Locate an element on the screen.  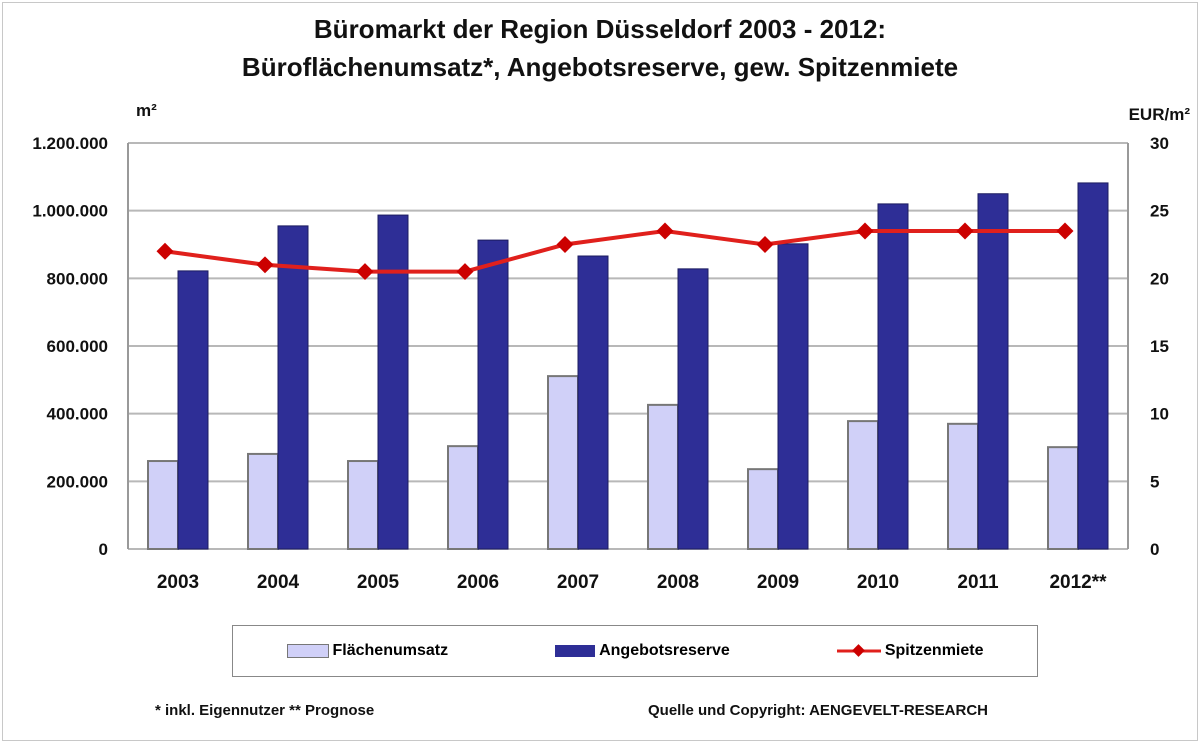
x-tick-label: 2012** is located at coordinates (1078, 582).